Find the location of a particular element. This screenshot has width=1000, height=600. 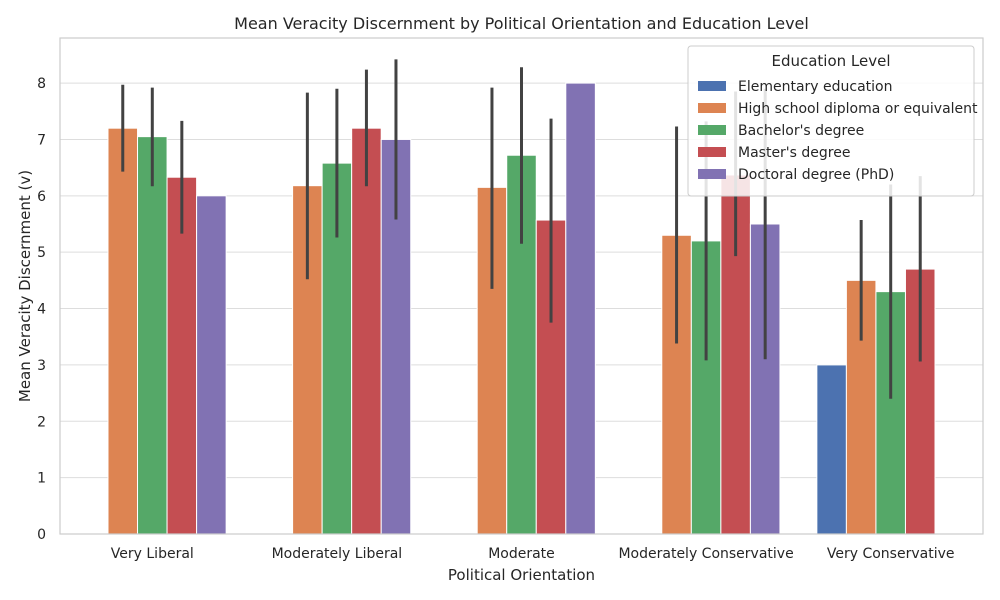

y-tick-label: 8 is located at coordinates (41, 84).